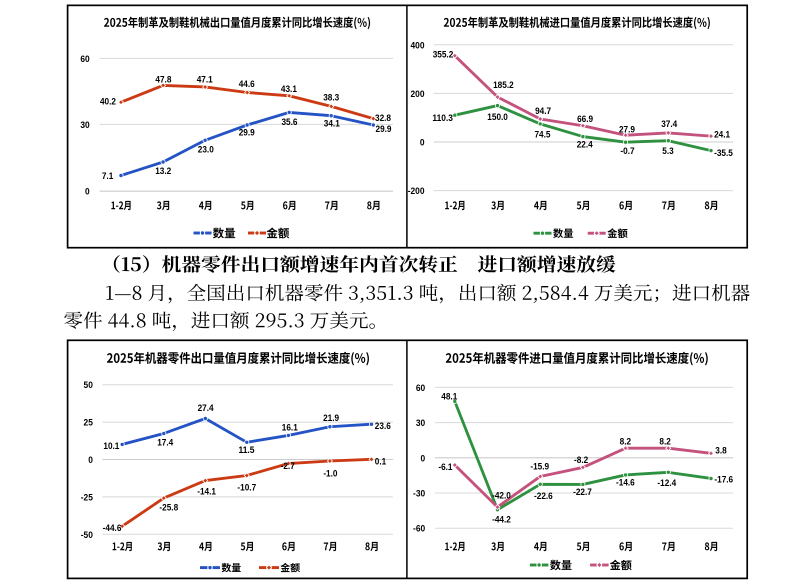 This screenshot has width=812, height=585. I want to click on svg-text: 24.1, so click(722, 134).